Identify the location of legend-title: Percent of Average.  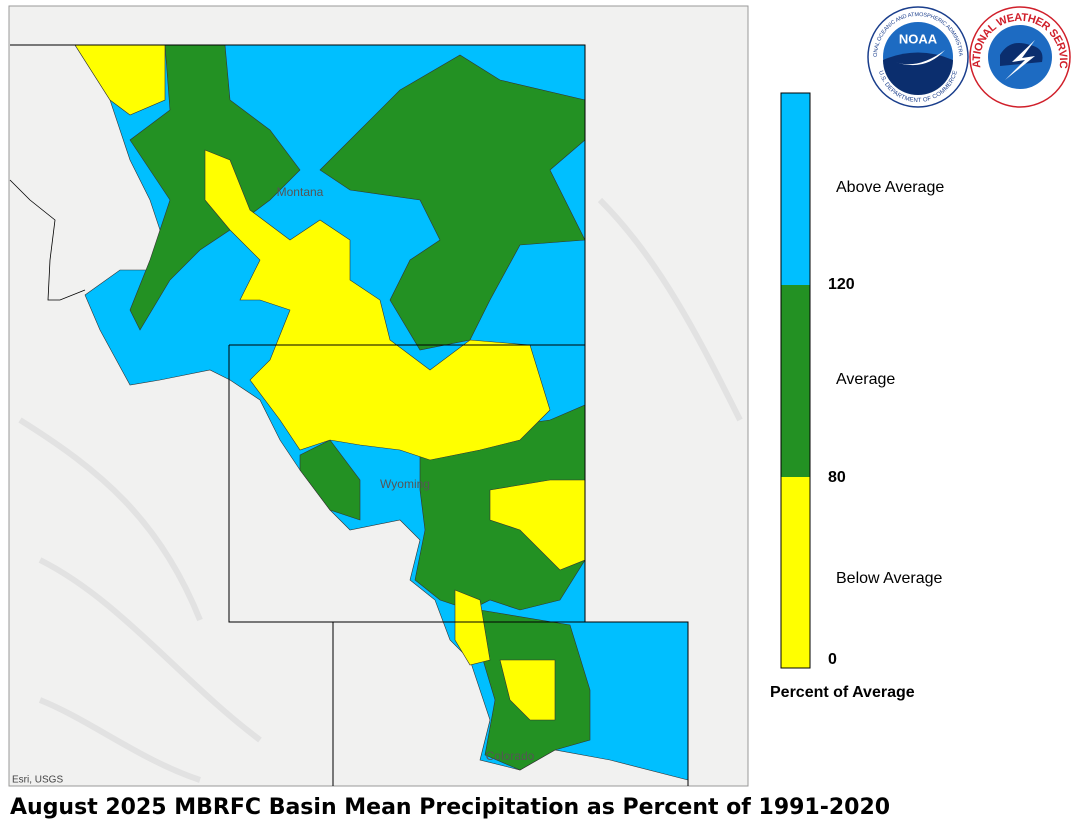
(842, 692).